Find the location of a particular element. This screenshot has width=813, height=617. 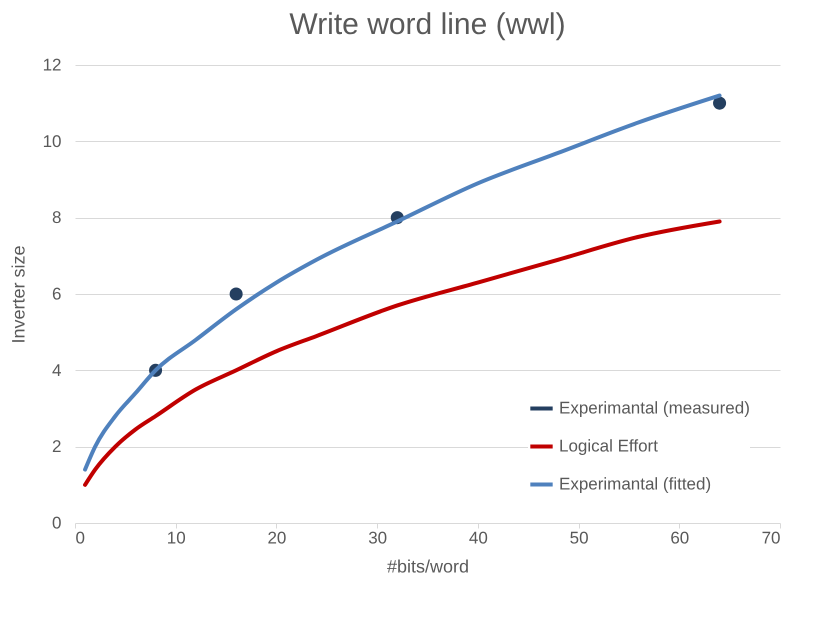

x-tick-label: 60 is located at coordinates (680, 538).